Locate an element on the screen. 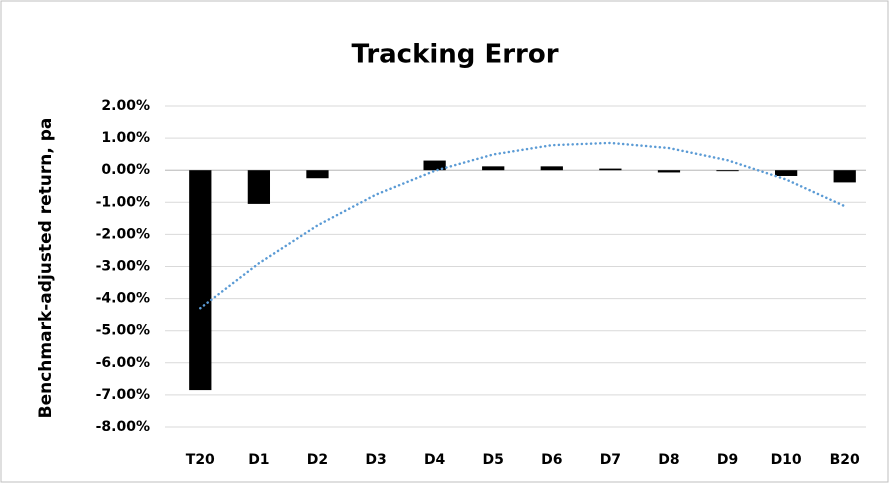 The image size is (891, 484). x-tick-label: D6 is located at coordinates (551, 460).